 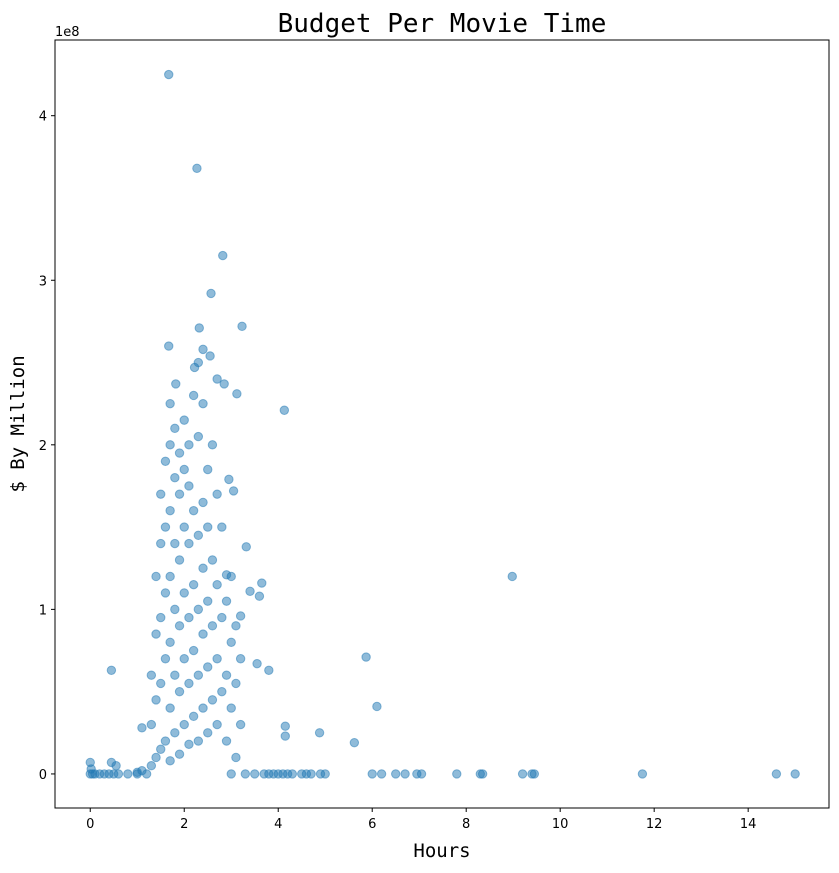 I want to click on x-tick-label: 6, so click(x=372, y=824).